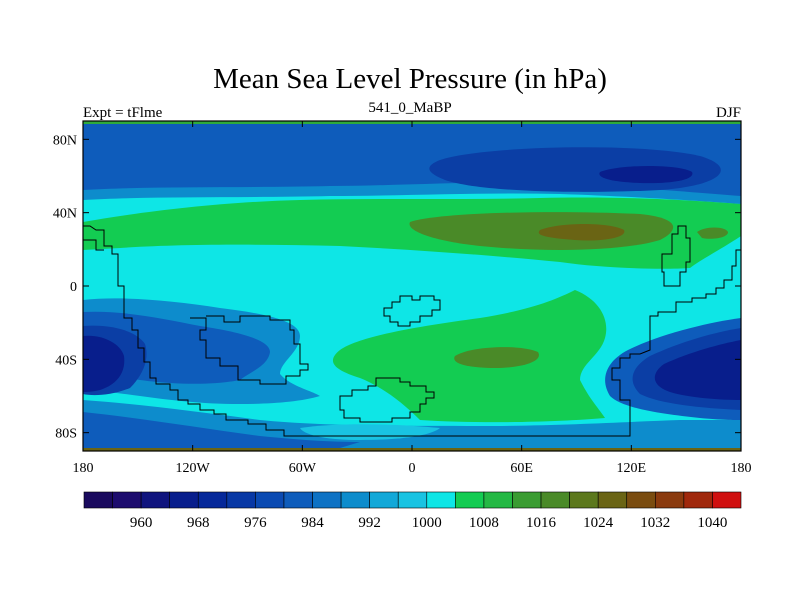  I want to click on x-tick-label: 120W, so click(193, 468).